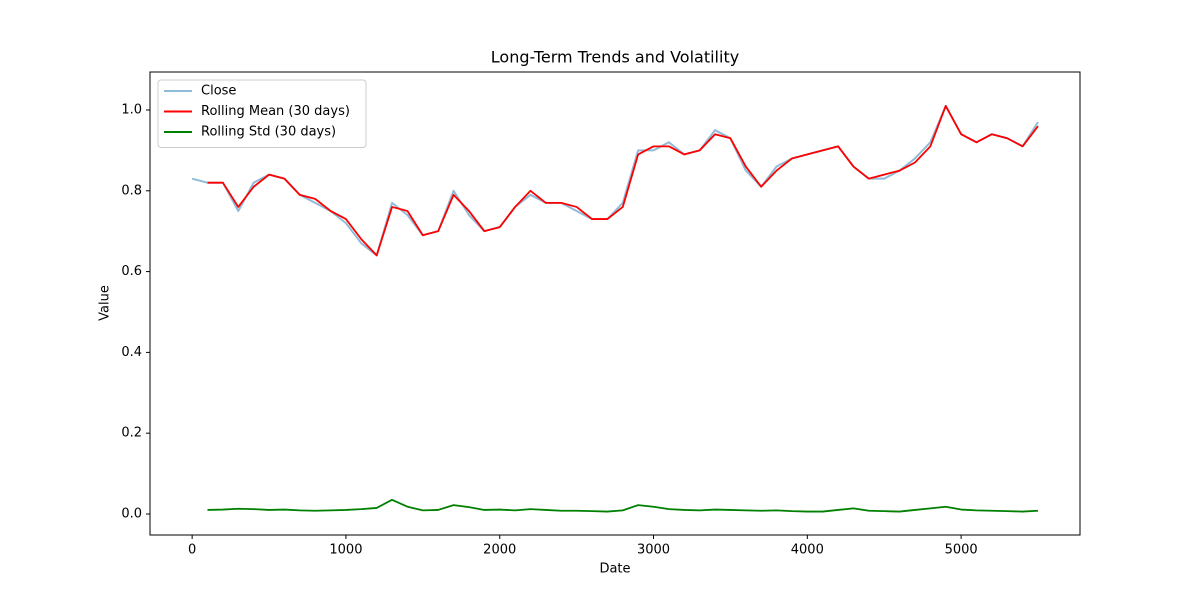 The width and height of the screenshot is (1200, 600). I want to click on x-tick-label: 4000, so click(807, 550).